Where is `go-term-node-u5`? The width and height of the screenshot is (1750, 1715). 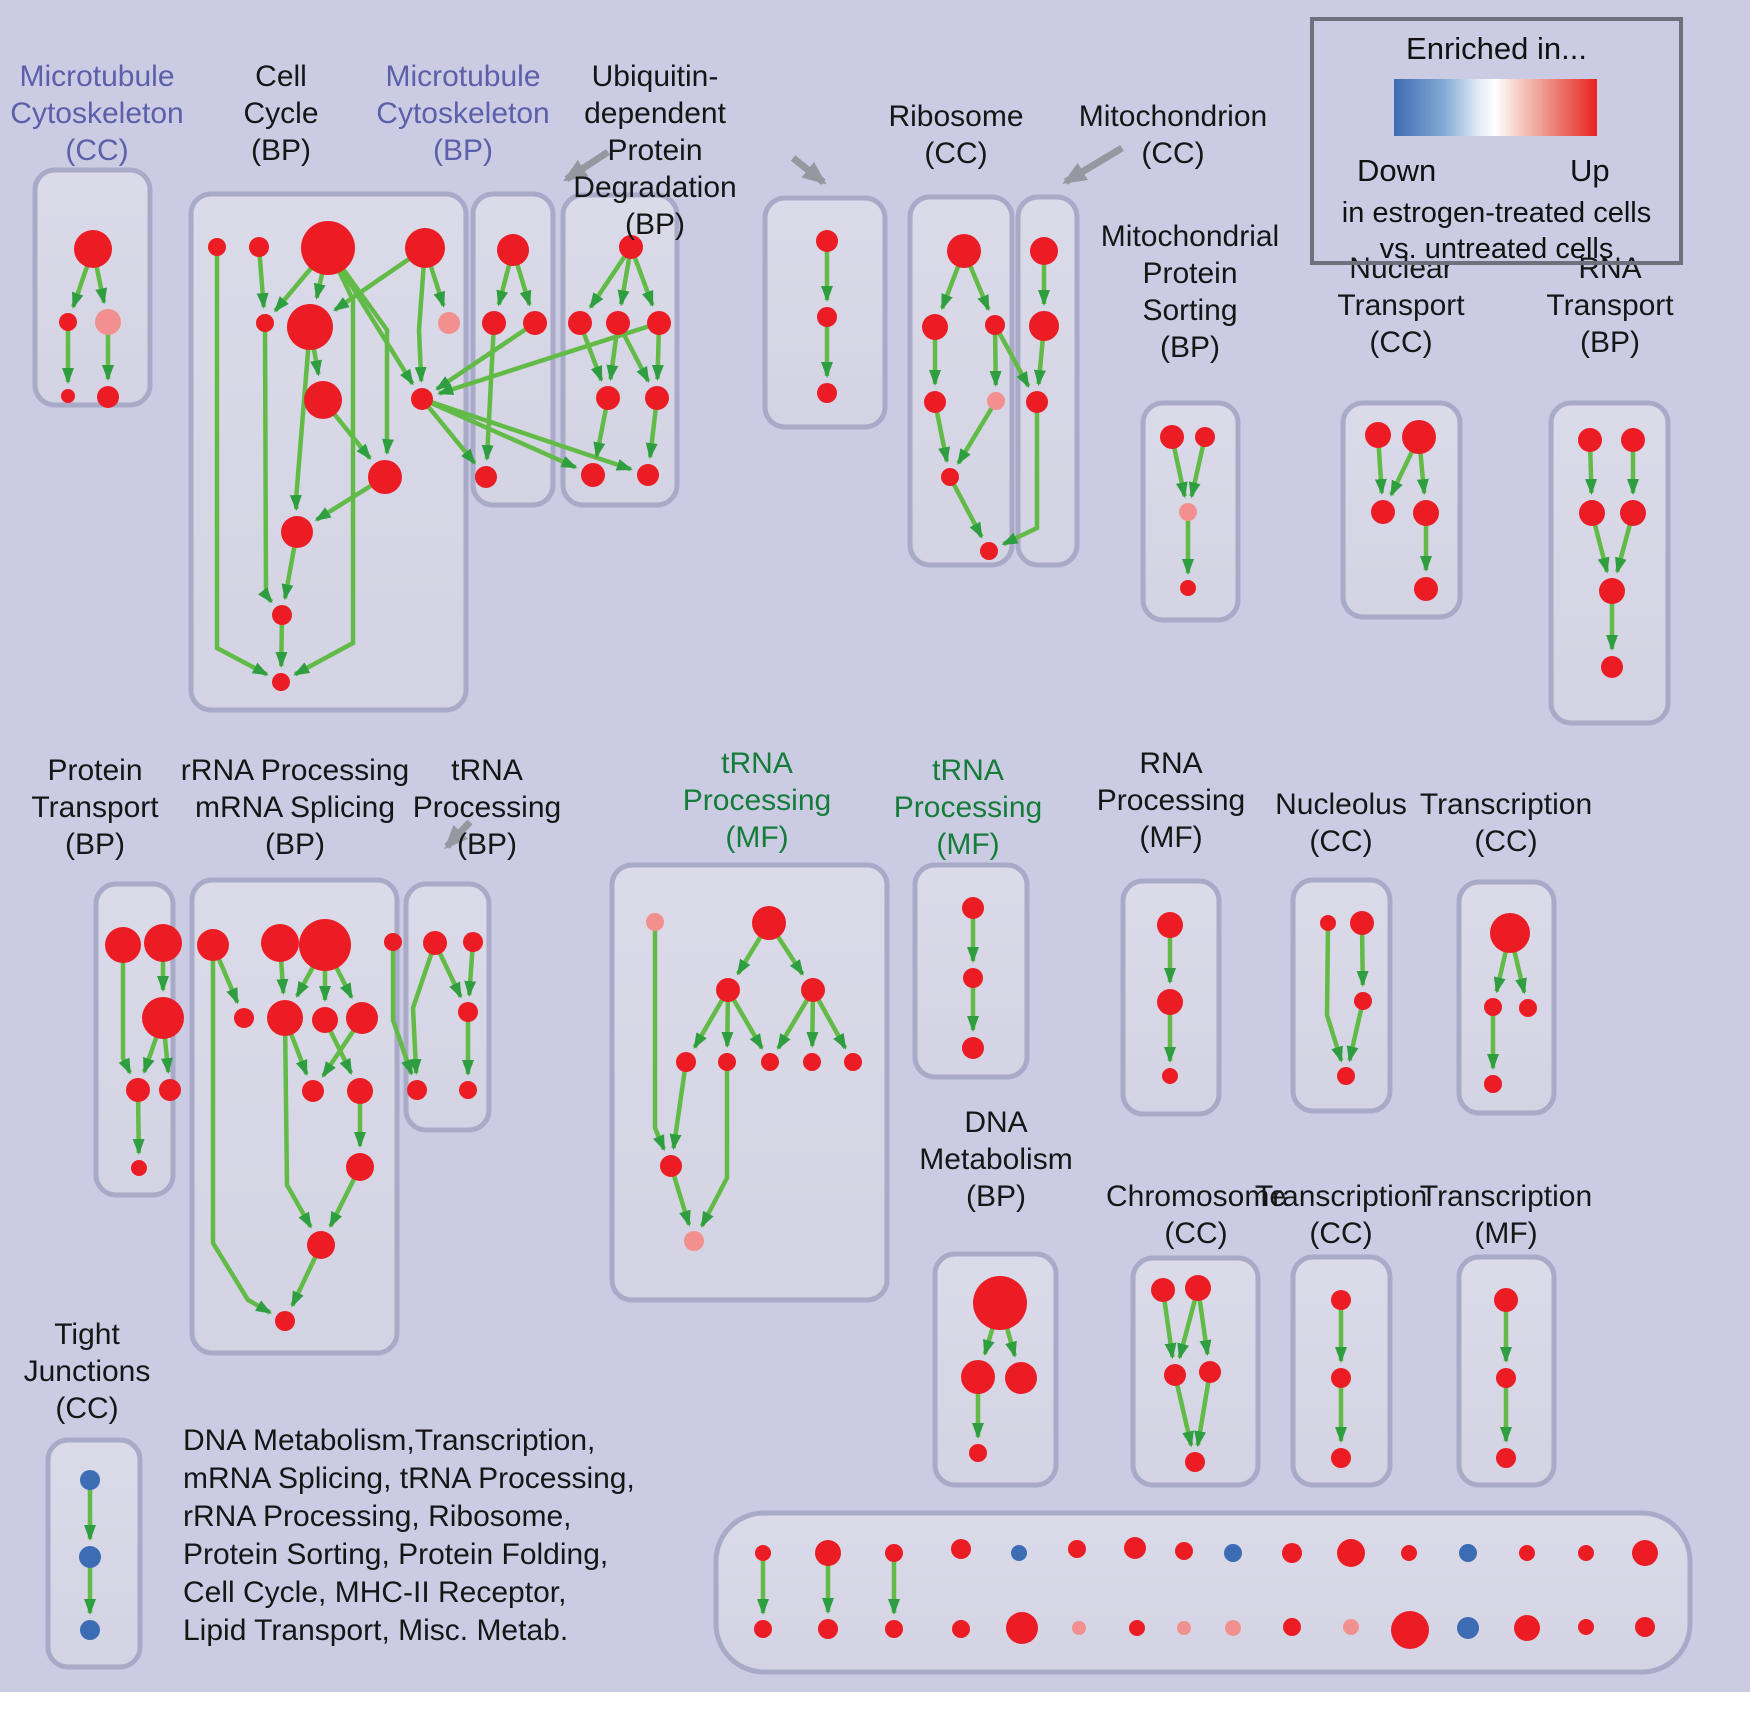 go-term-node-u5 is located at coordinates (657, 398).